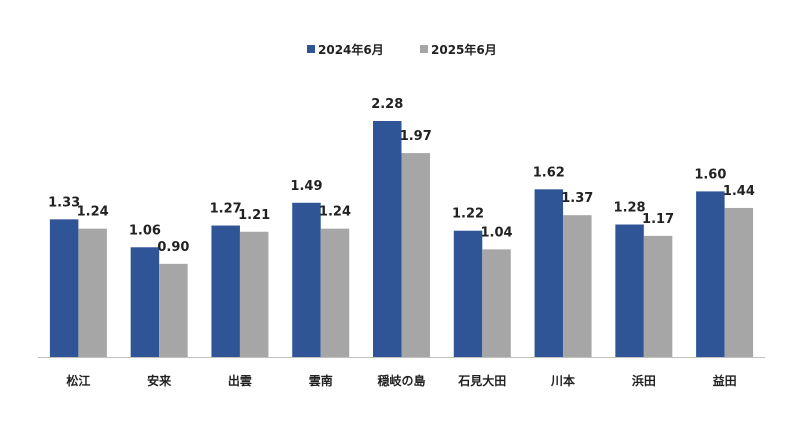  I want to click on value-label-2-9: 1.44, so click(739, 191).